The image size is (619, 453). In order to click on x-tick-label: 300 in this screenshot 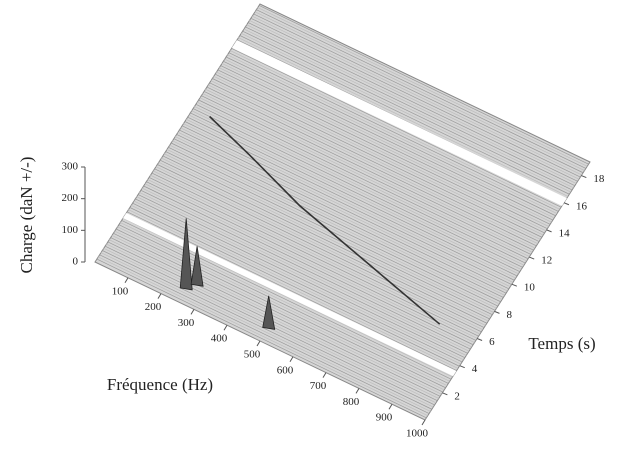, I will do `click(186, 323)`.